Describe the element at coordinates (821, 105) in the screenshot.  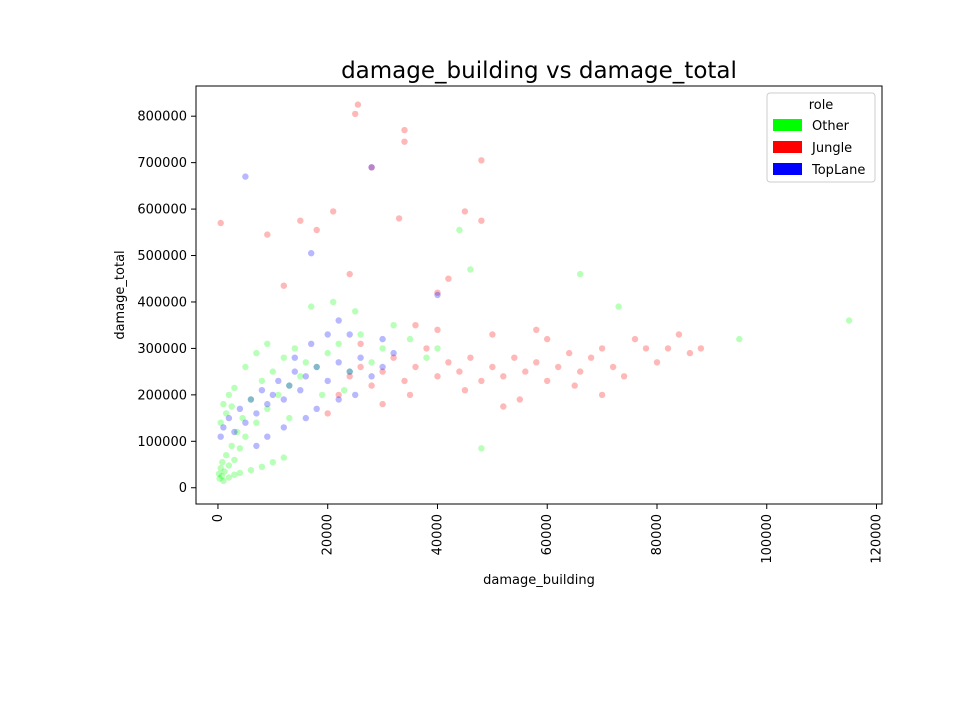
I see `legend-title: role` at that location.